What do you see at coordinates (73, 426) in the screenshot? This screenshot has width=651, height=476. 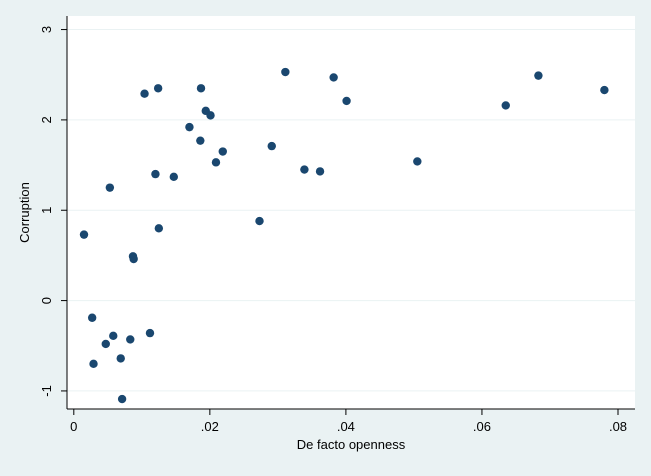 I see `x-tick-label: 0` at bounding box center [73, 426].